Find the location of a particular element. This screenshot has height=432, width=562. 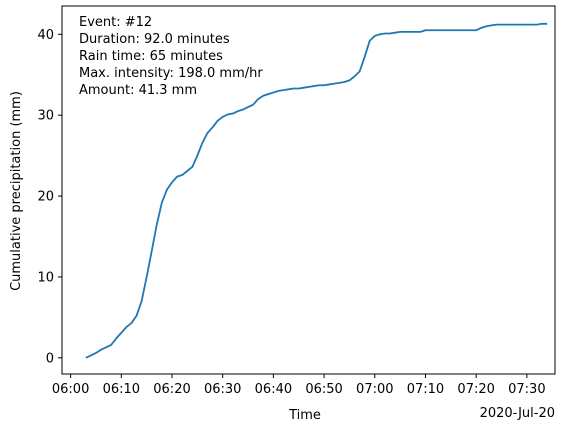

y-axis-ticks: 0 10 20 30 40 is located at coordinates (49, 197).